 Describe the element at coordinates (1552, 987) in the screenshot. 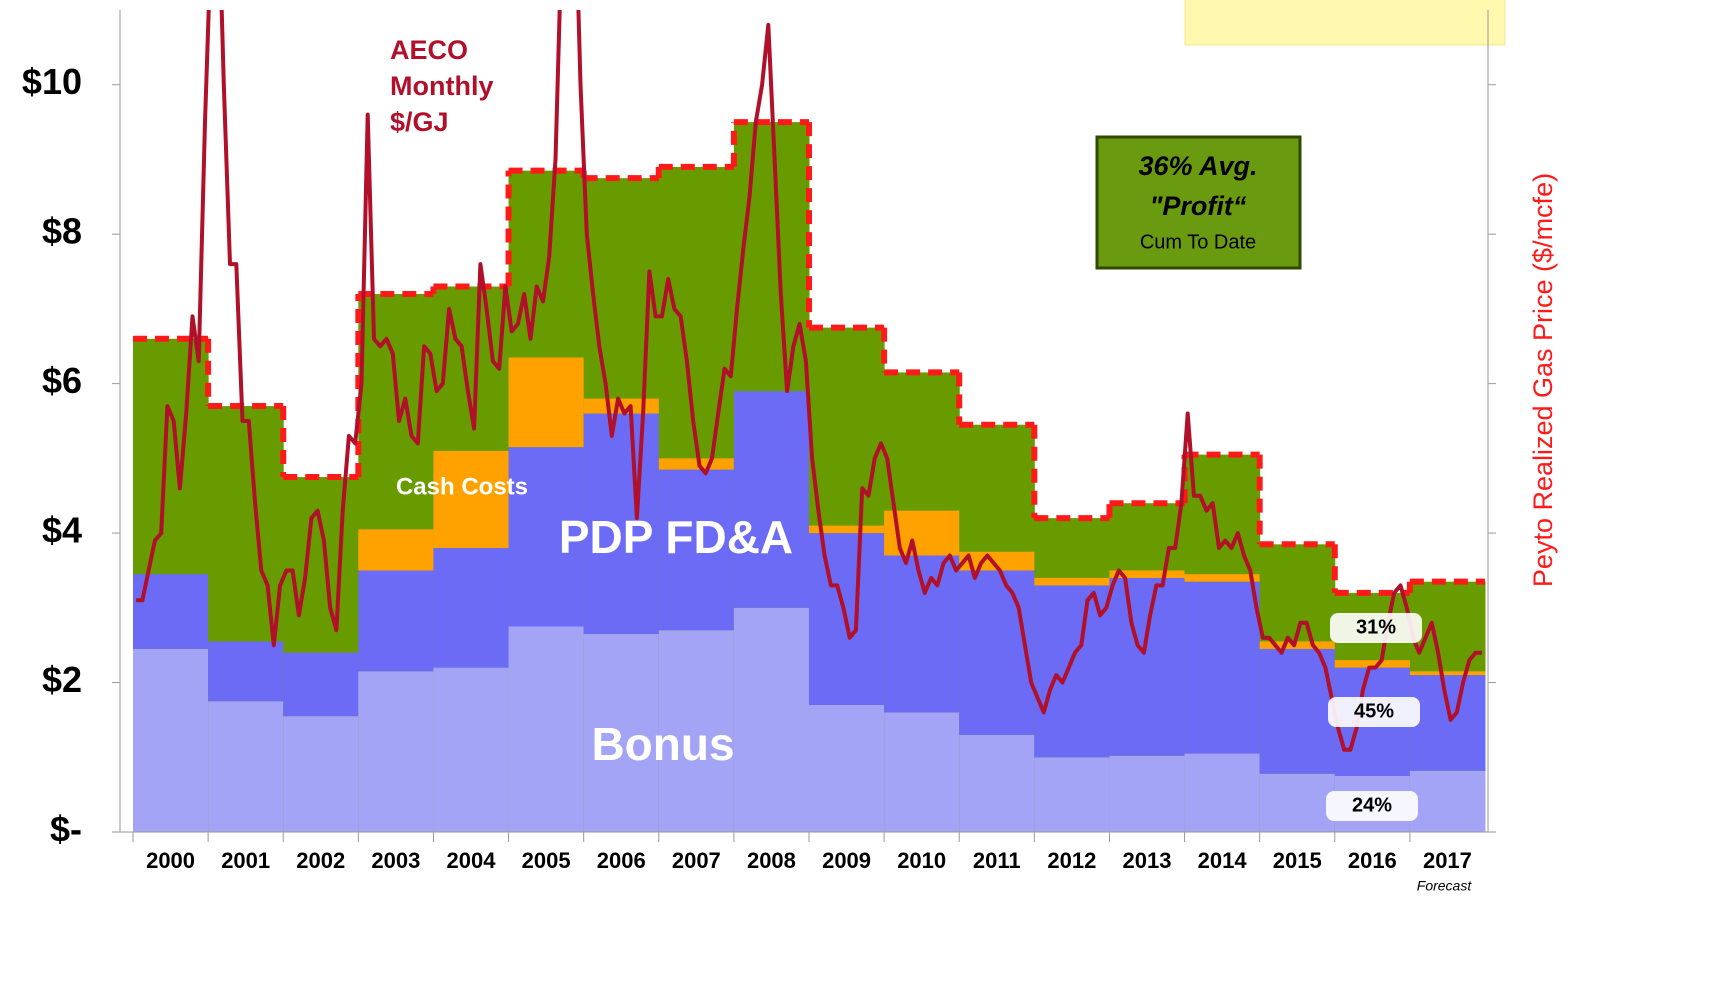

I see `page-number: 17` at that location.